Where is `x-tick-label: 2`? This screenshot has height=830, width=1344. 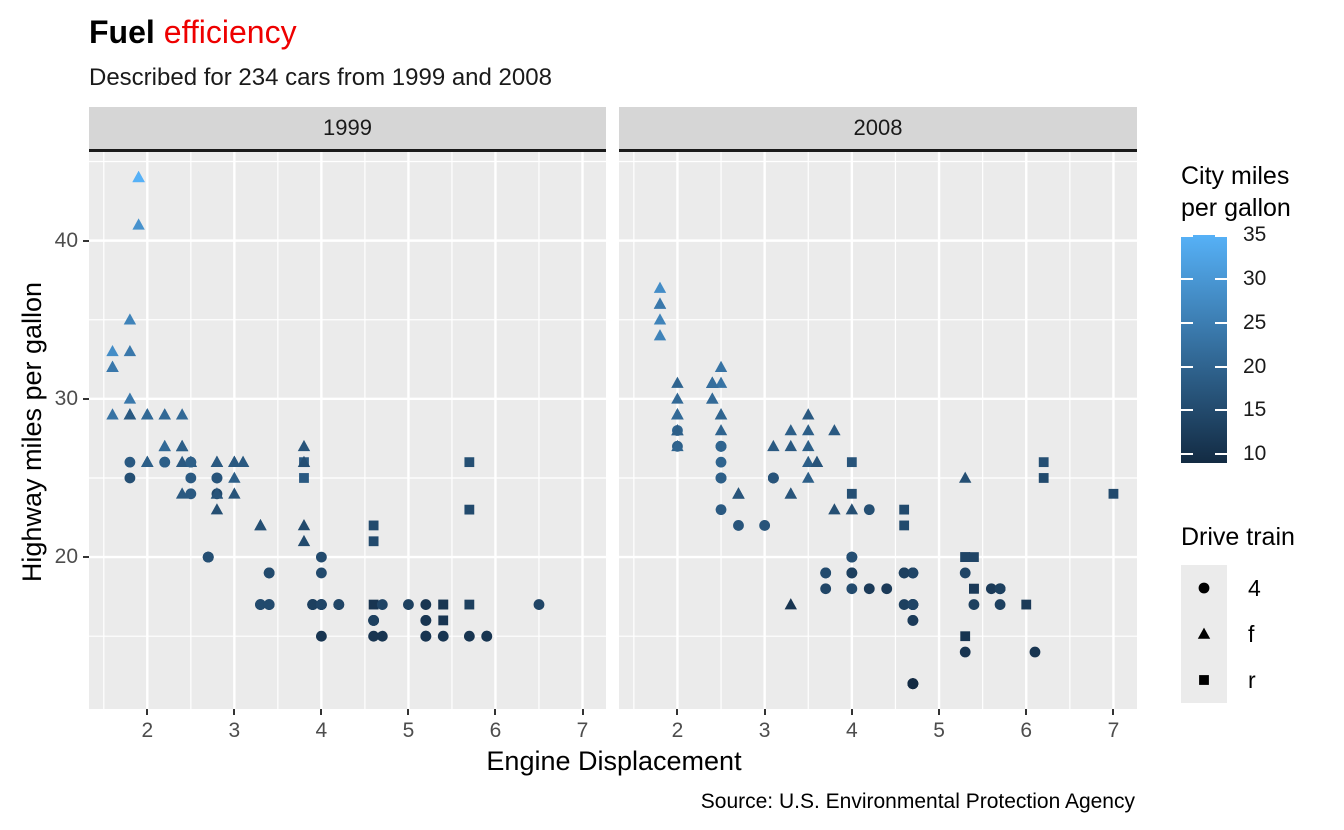
x-tick-label: 2 is located at coordinates (147, 730).